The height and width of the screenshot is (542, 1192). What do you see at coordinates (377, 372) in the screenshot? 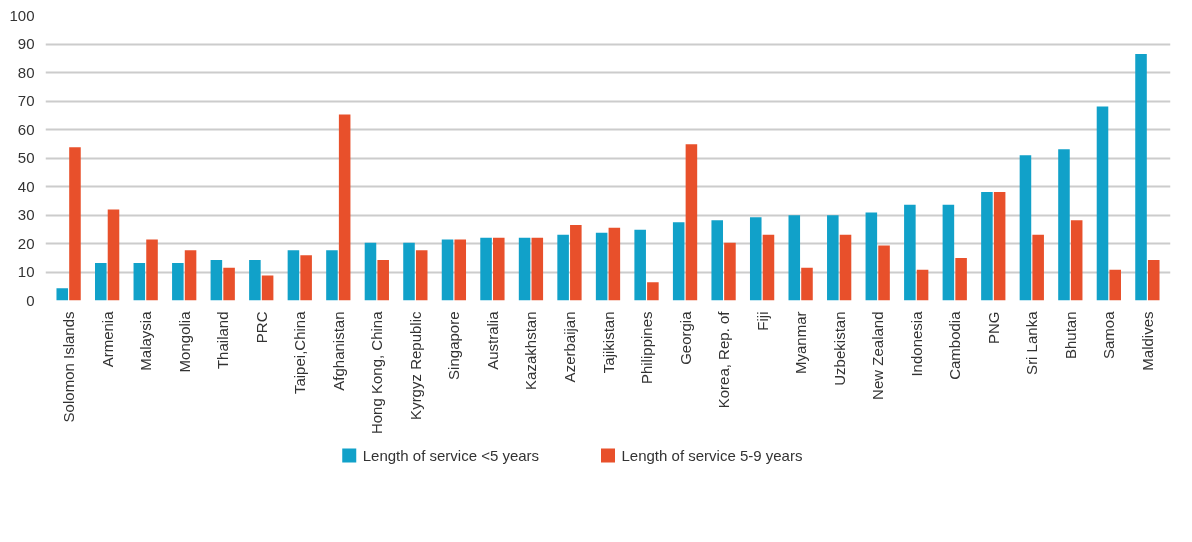
I see `x-tick-label: Hong Kong, China` at bounding box center [377, 372].